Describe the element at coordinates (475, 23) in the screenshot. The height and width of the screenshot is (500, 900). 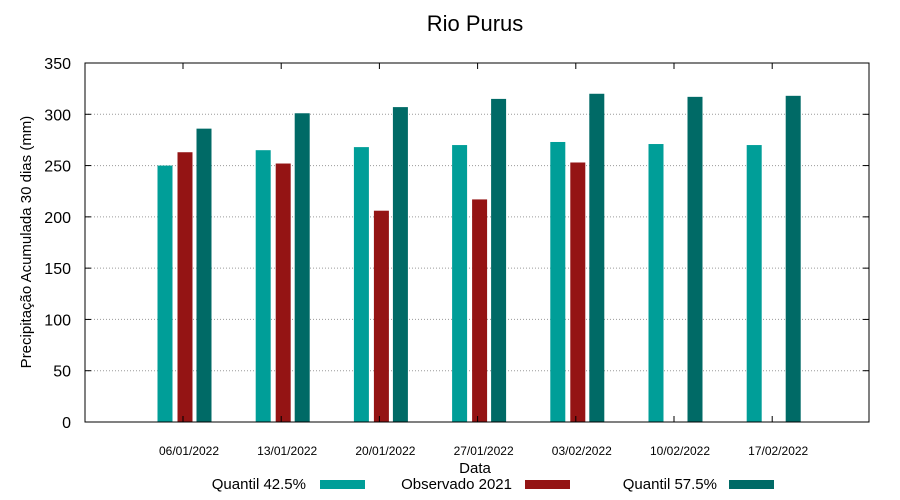
I see `chart-title: Rio Purus` at that location.